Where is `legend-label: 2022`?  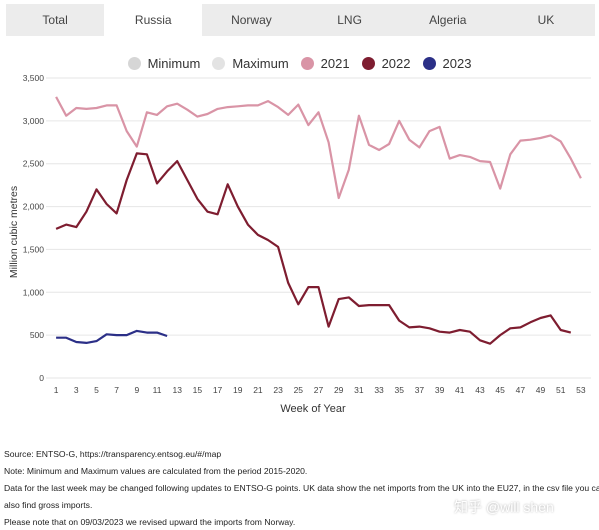
legend-label: 2022 is located at coordinates (396, 63).